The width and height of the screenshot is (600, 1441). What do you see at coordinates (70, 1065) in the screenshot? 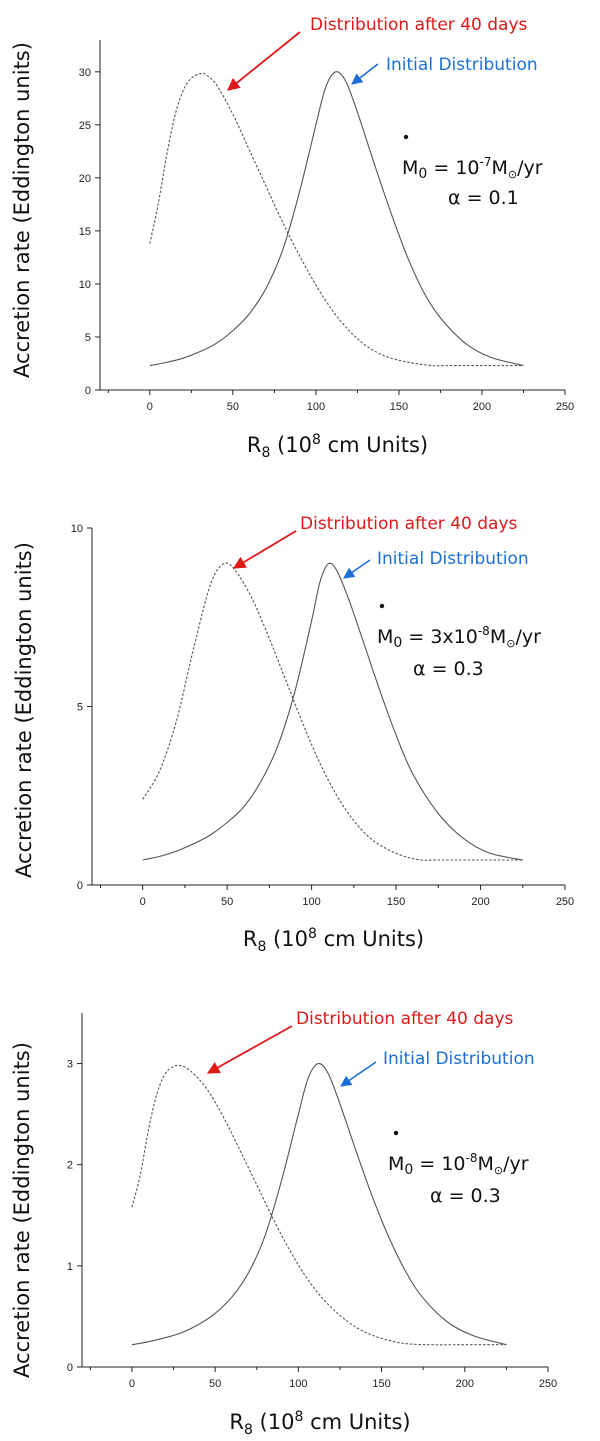
I see `y-tick-label: 3` at bounding box center [70, 1065].